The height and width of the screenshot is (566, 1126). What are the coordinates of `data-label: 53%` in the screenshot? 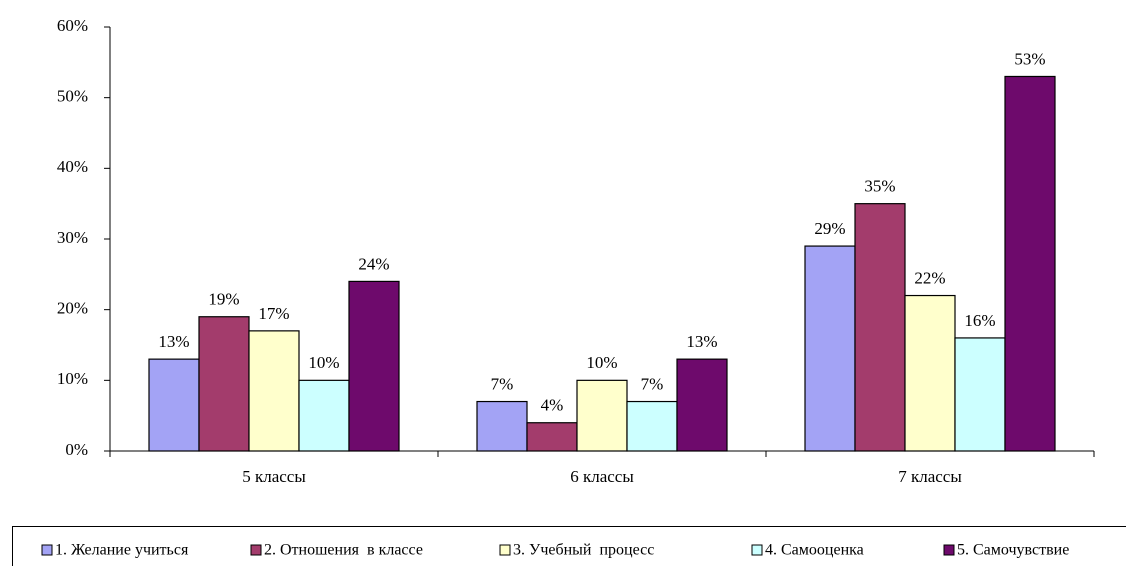 It's located at (1029, 58).